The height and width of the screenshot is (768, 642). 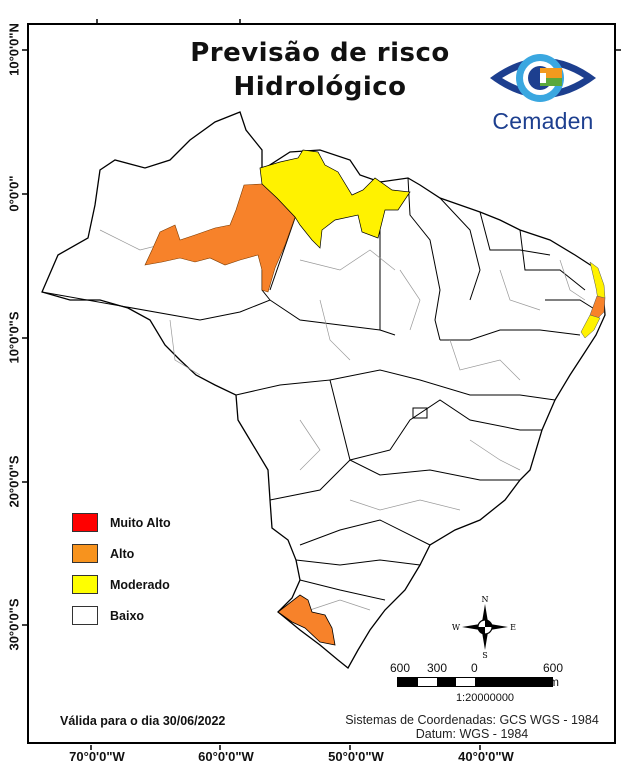 I want to click on lon-label-60w: 60°0'0"W, so click(x=226, y=756).